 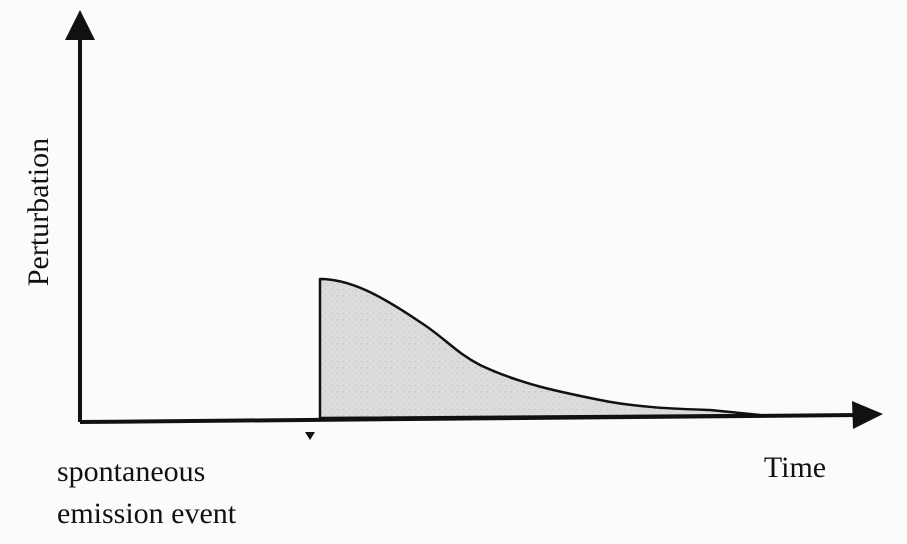 I want to click on event-label-line1: spontaneous, so click(x=131, y=471).